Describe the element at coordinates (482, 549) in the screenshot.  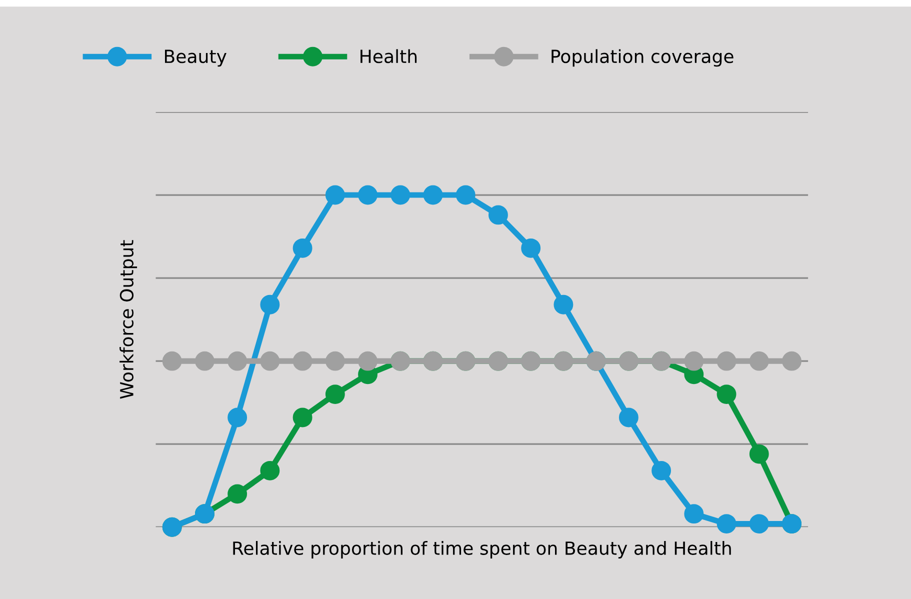
I see `x-axis-title: Relative proportion of time spent on Beauty and Health` at that location.